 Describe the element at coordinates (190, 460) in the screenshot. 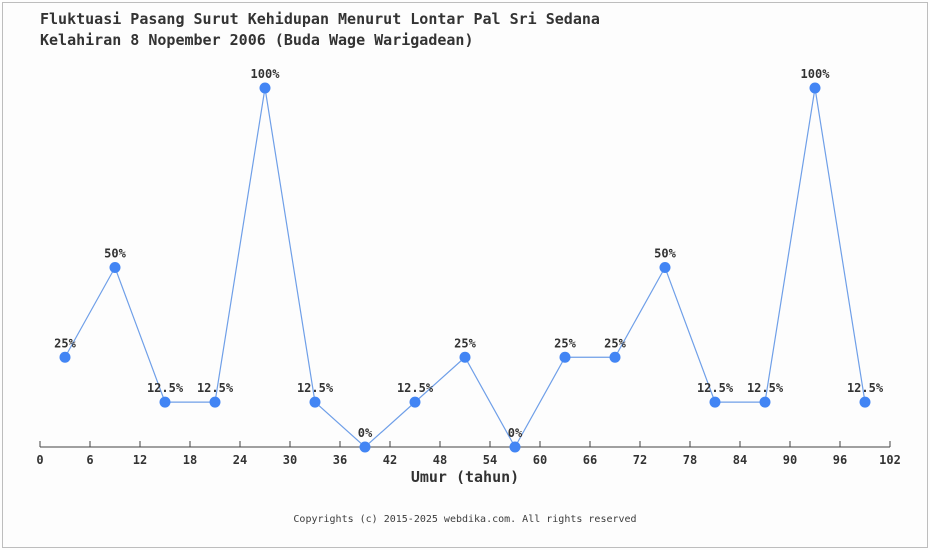

I see `x-tick-label: 18` at that location.